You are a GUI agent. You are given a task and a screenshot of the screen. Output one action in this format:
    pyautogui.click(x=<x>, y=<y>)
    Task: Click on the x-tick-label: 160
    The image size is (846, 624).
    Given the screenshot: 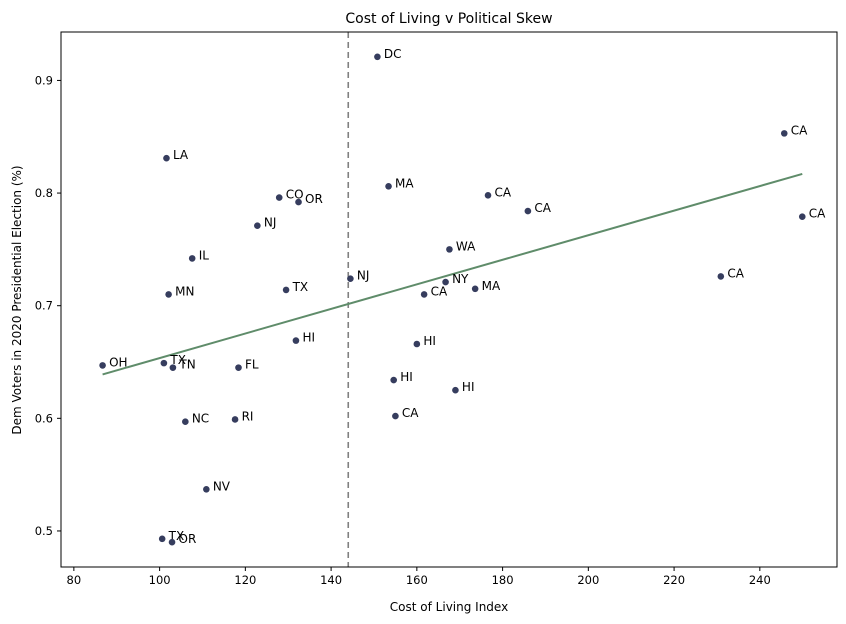 What is the action you would take?
    pyautogui.click(x=417, y=580)
    